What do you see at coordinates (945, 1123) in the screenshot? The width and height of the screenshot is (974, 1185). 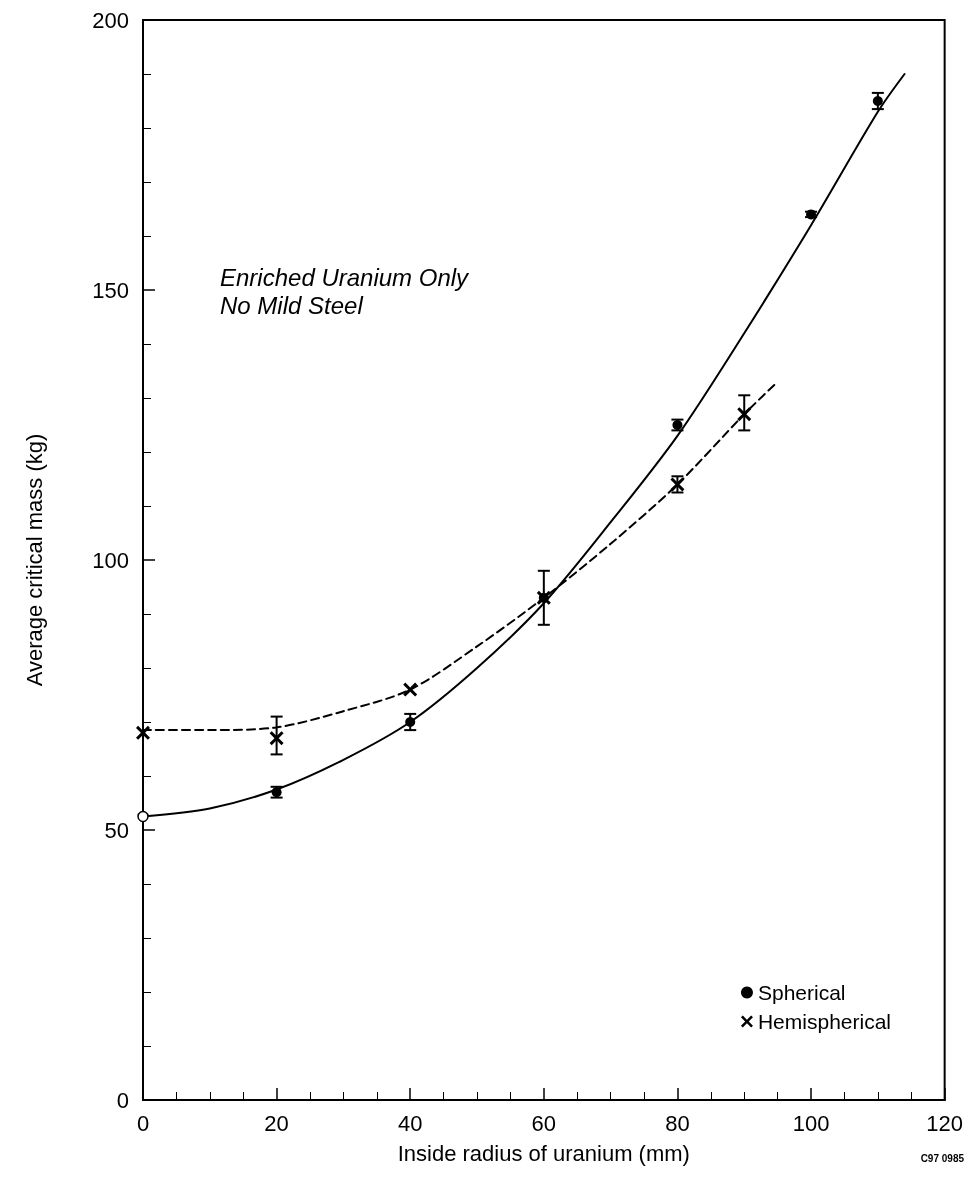 I see `x-tick-label: 120` at bounding box center [945, 1123].